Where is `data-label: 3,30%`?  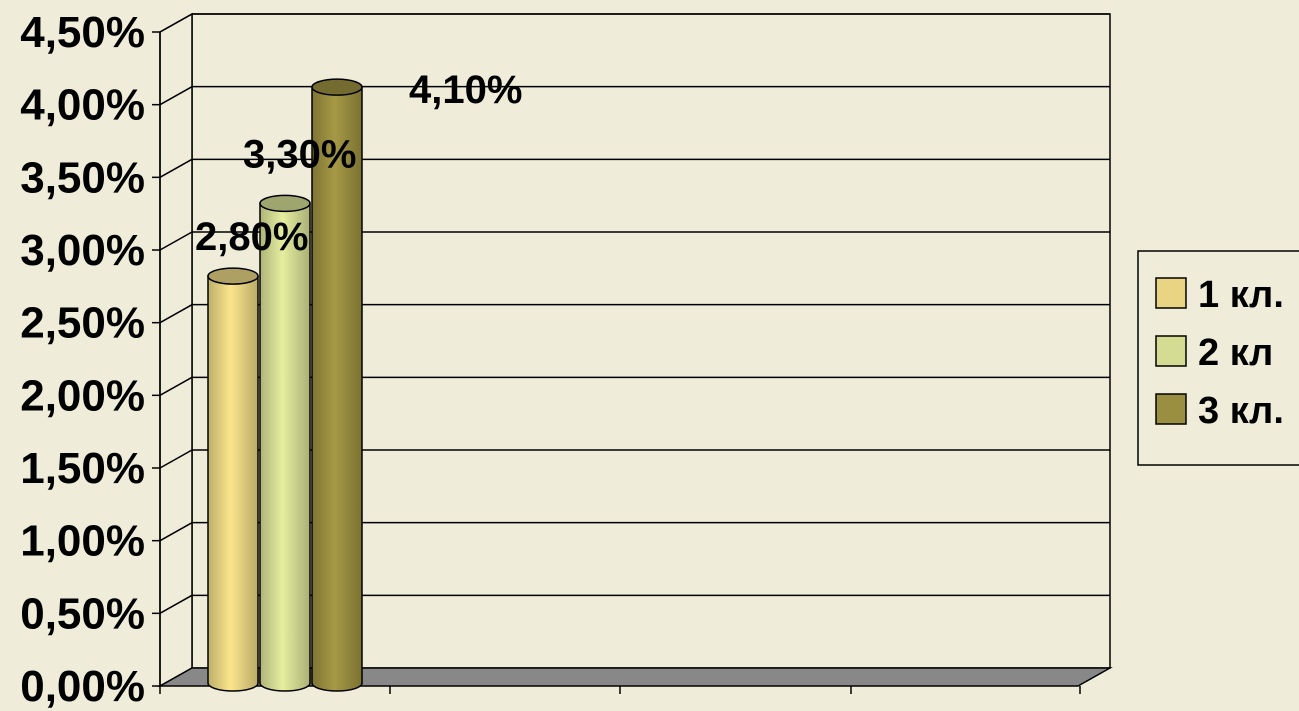
data-label: 3,30% is located at coordinates (299, 154).